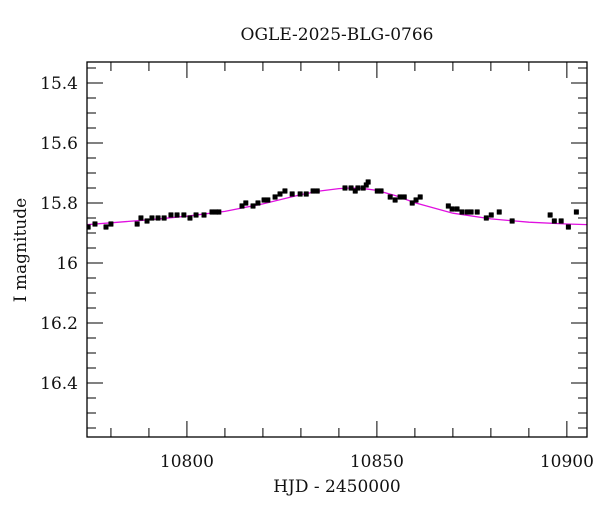  Describe the element at coordinates (59, 84) in the screenshot. I see `y-tick-label: 15.4` at that location.